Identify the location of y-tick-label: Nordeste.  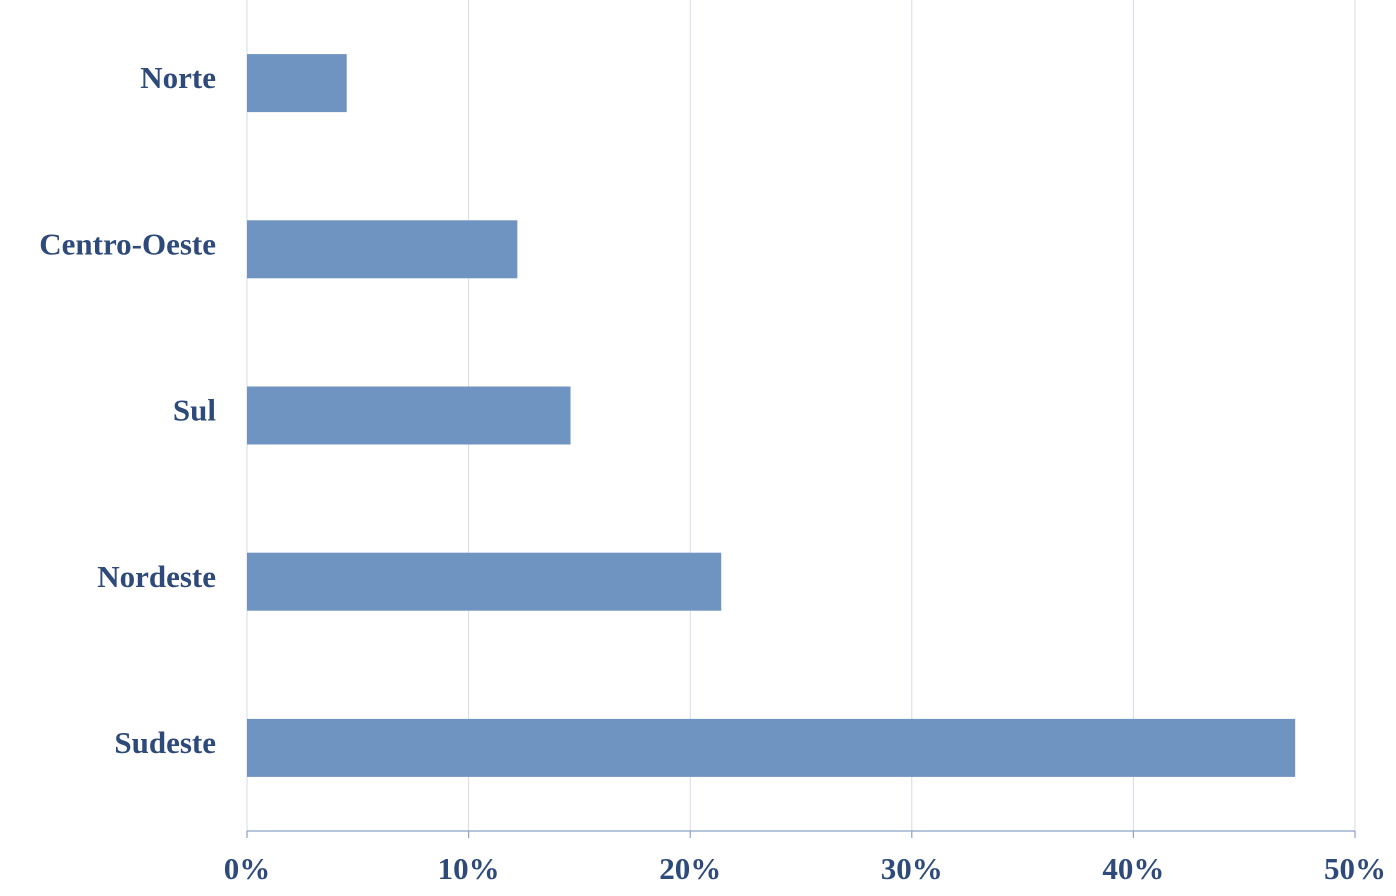
(156, 576).